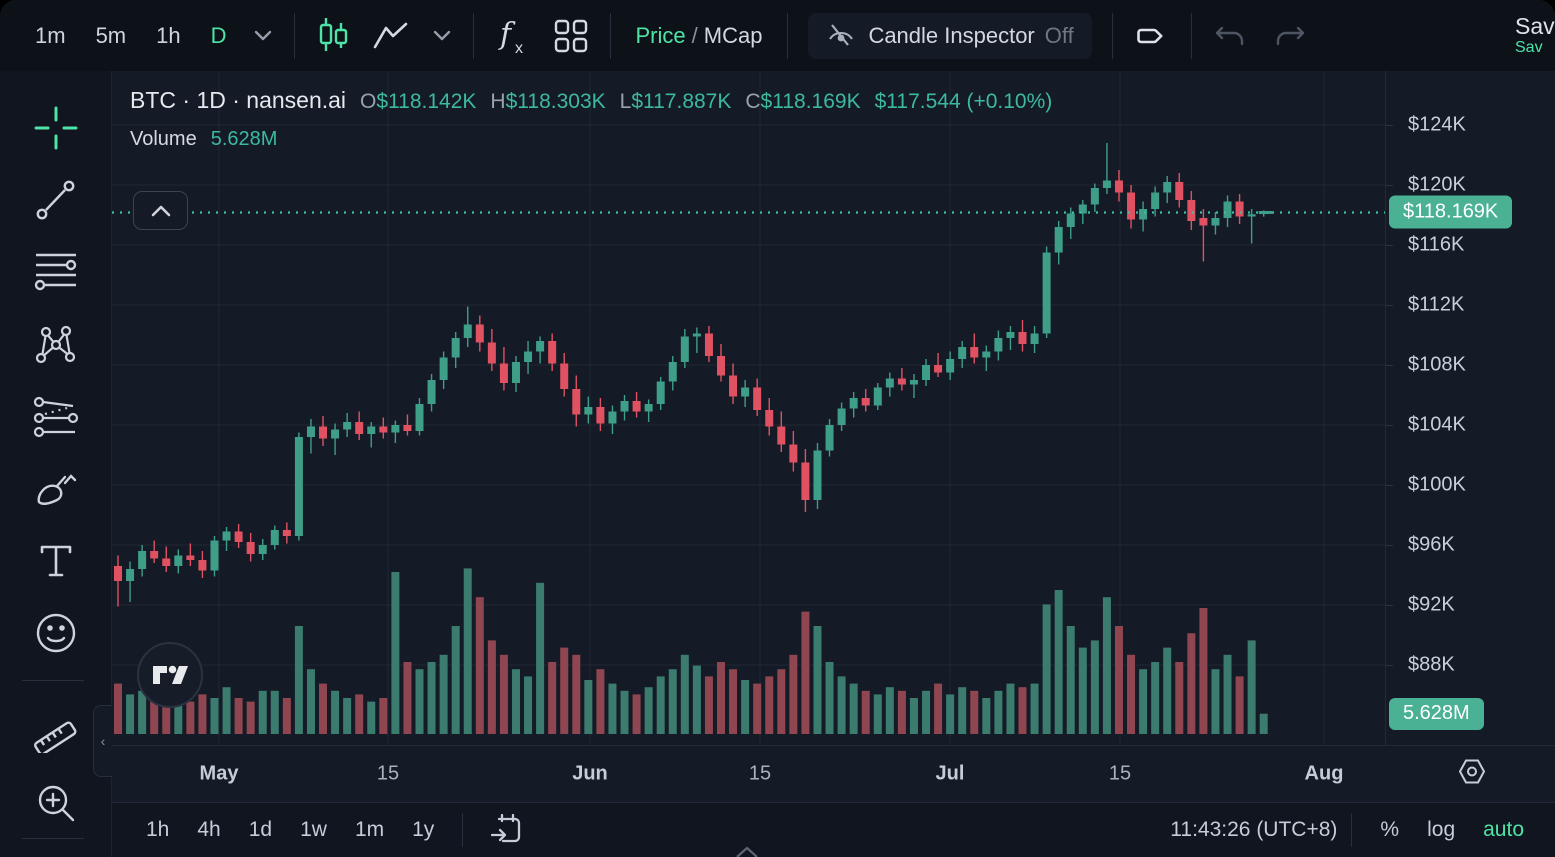 The image size is (1555, 857). I want to click on trend-line-tool, so click(56, 200).